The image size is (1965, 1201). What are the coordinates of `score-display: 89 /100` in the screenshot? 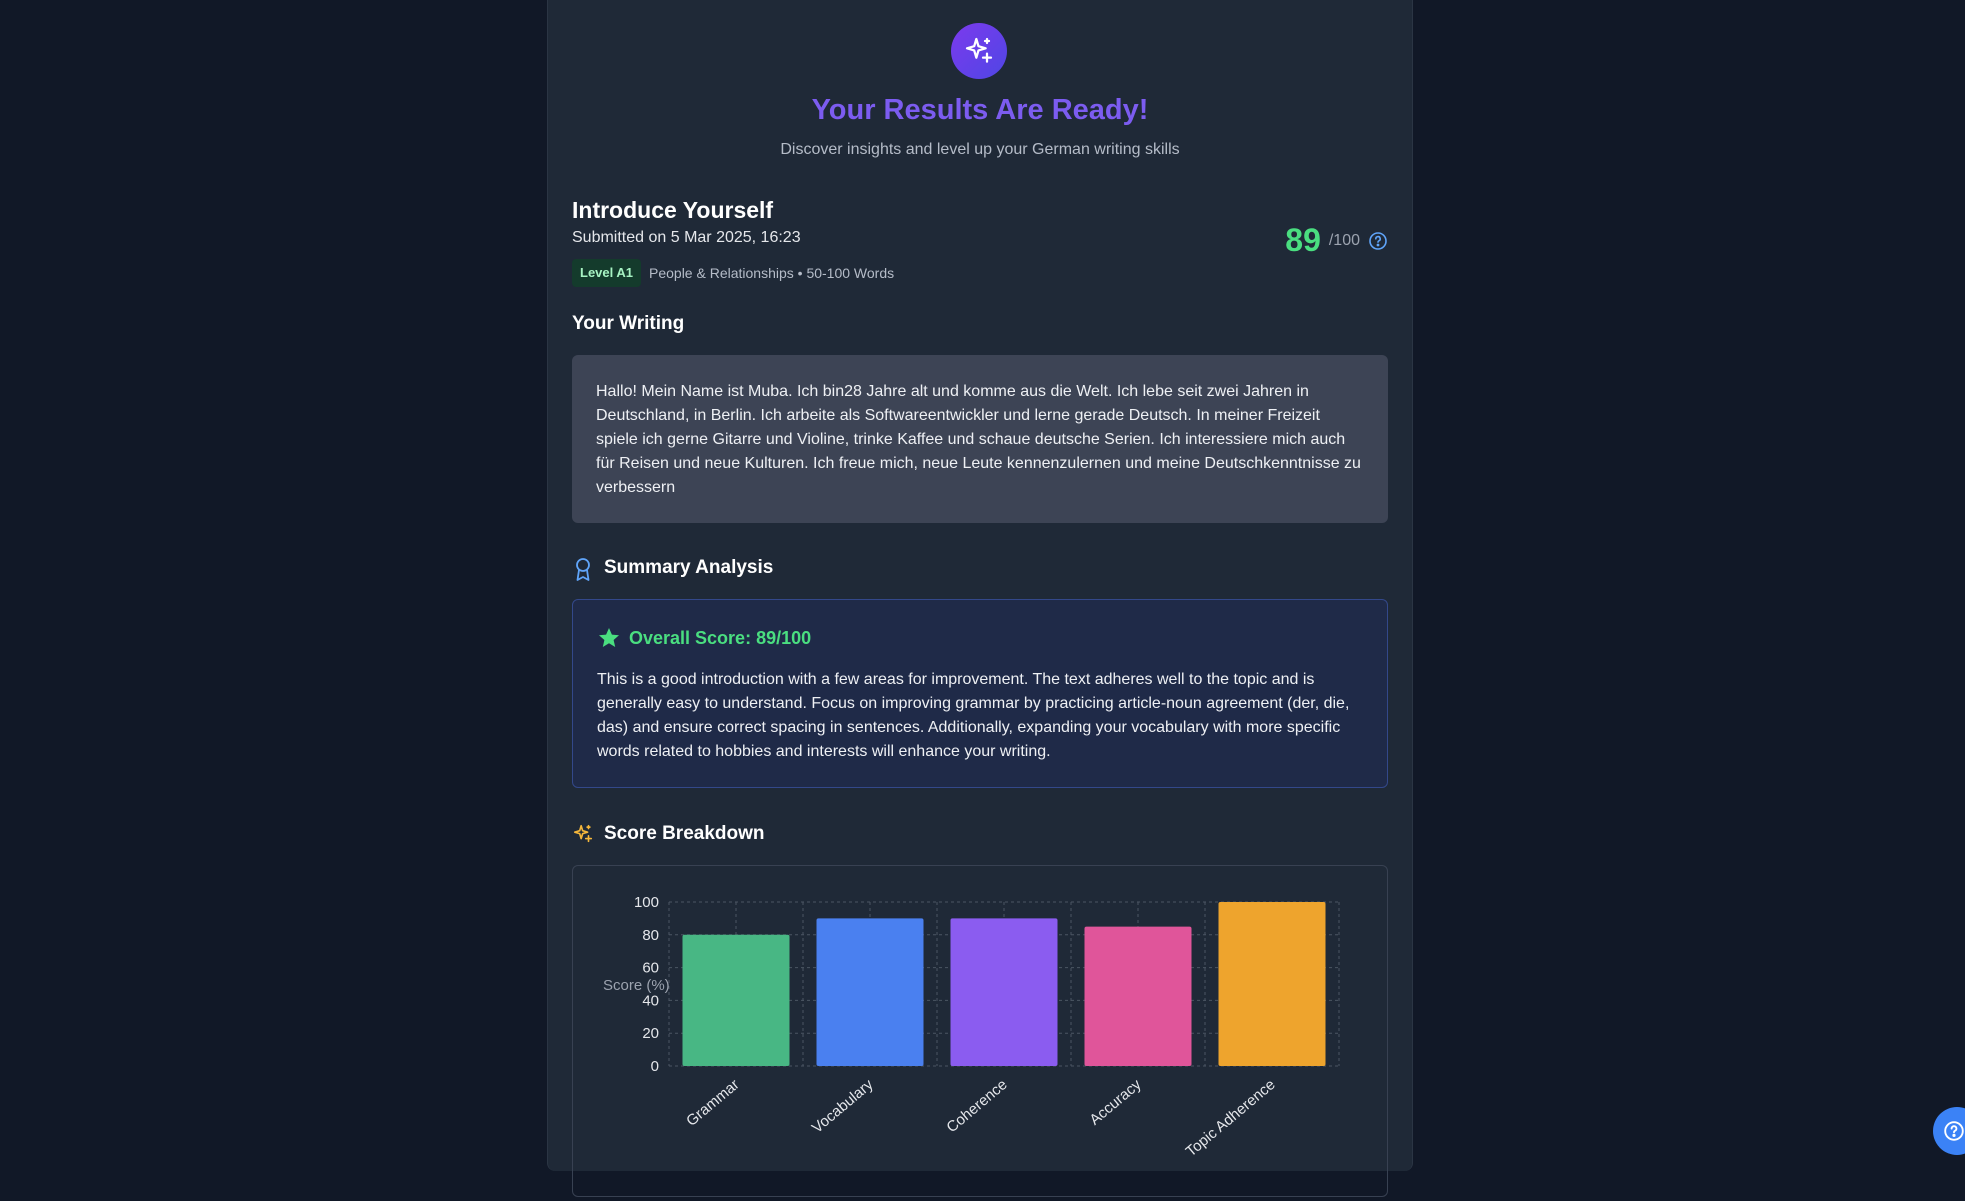 It's located at (1336, 240).